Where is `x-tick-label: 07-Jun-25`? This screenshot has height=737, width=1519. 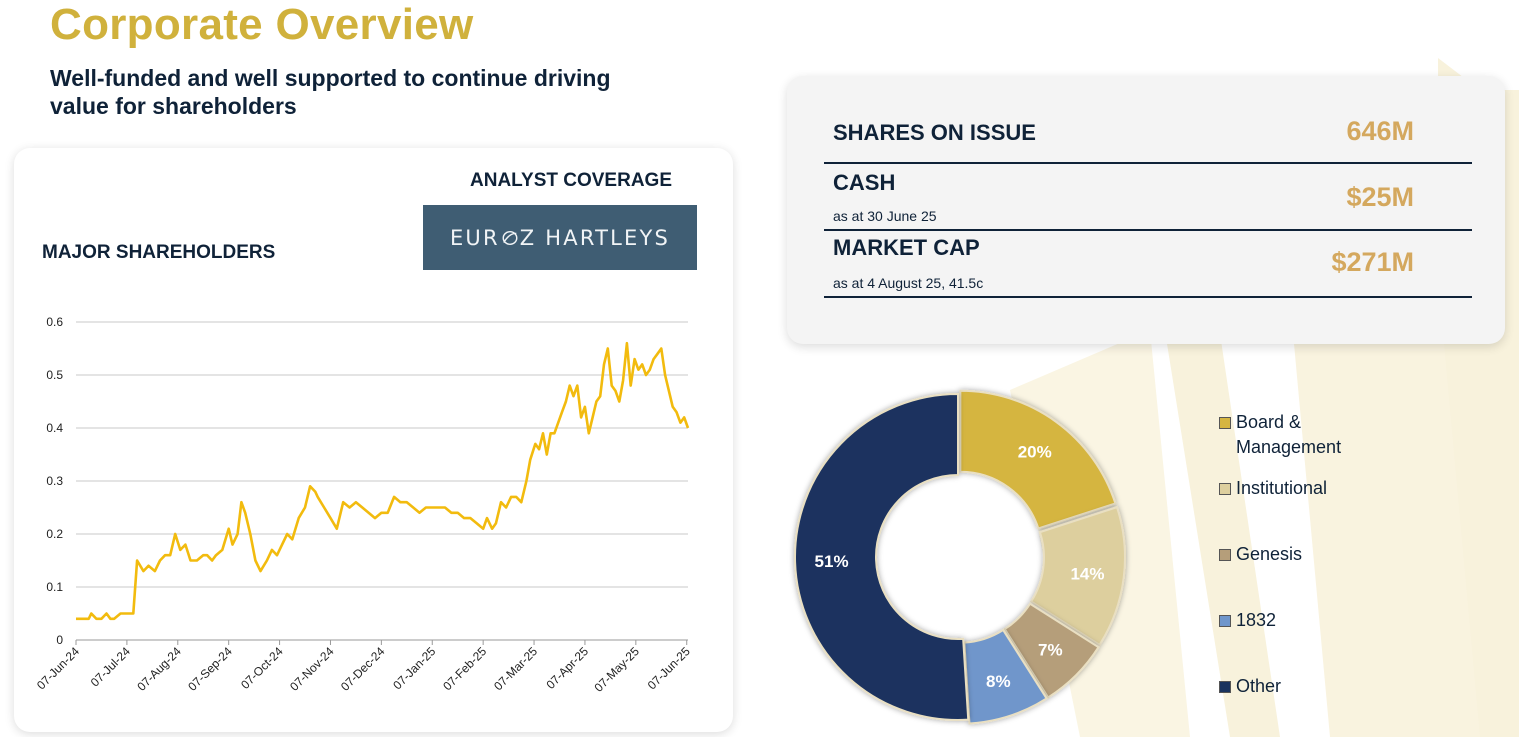 x-tick-label: 07-Jun-25 is located at coordinates (669, 668).